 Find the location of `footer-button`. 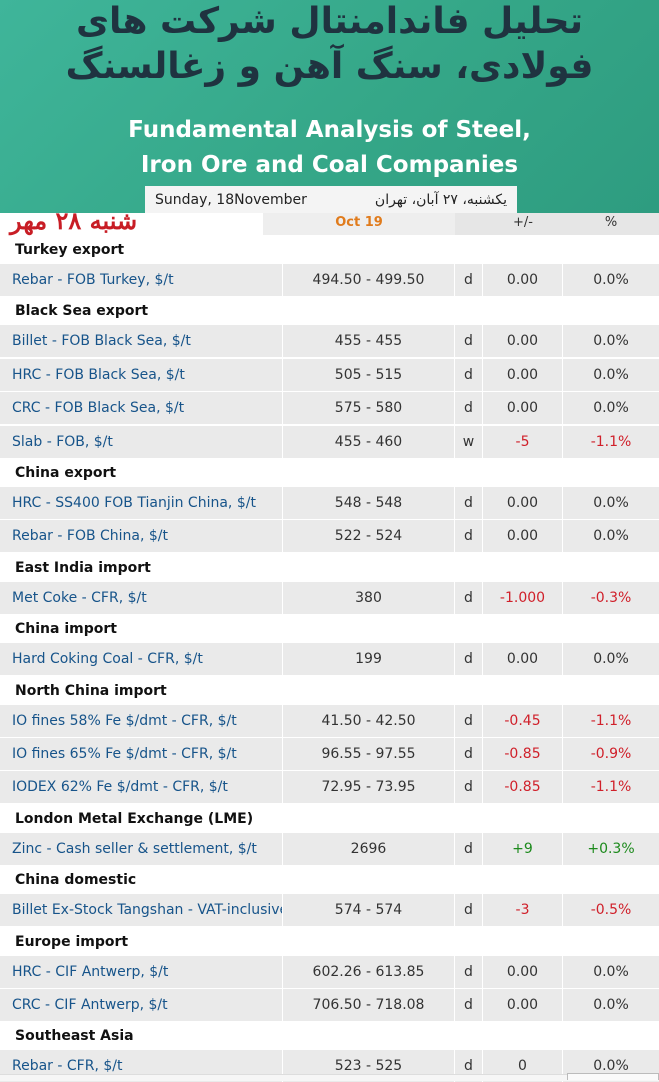

footer-button is located at coordinates (613, 1076).